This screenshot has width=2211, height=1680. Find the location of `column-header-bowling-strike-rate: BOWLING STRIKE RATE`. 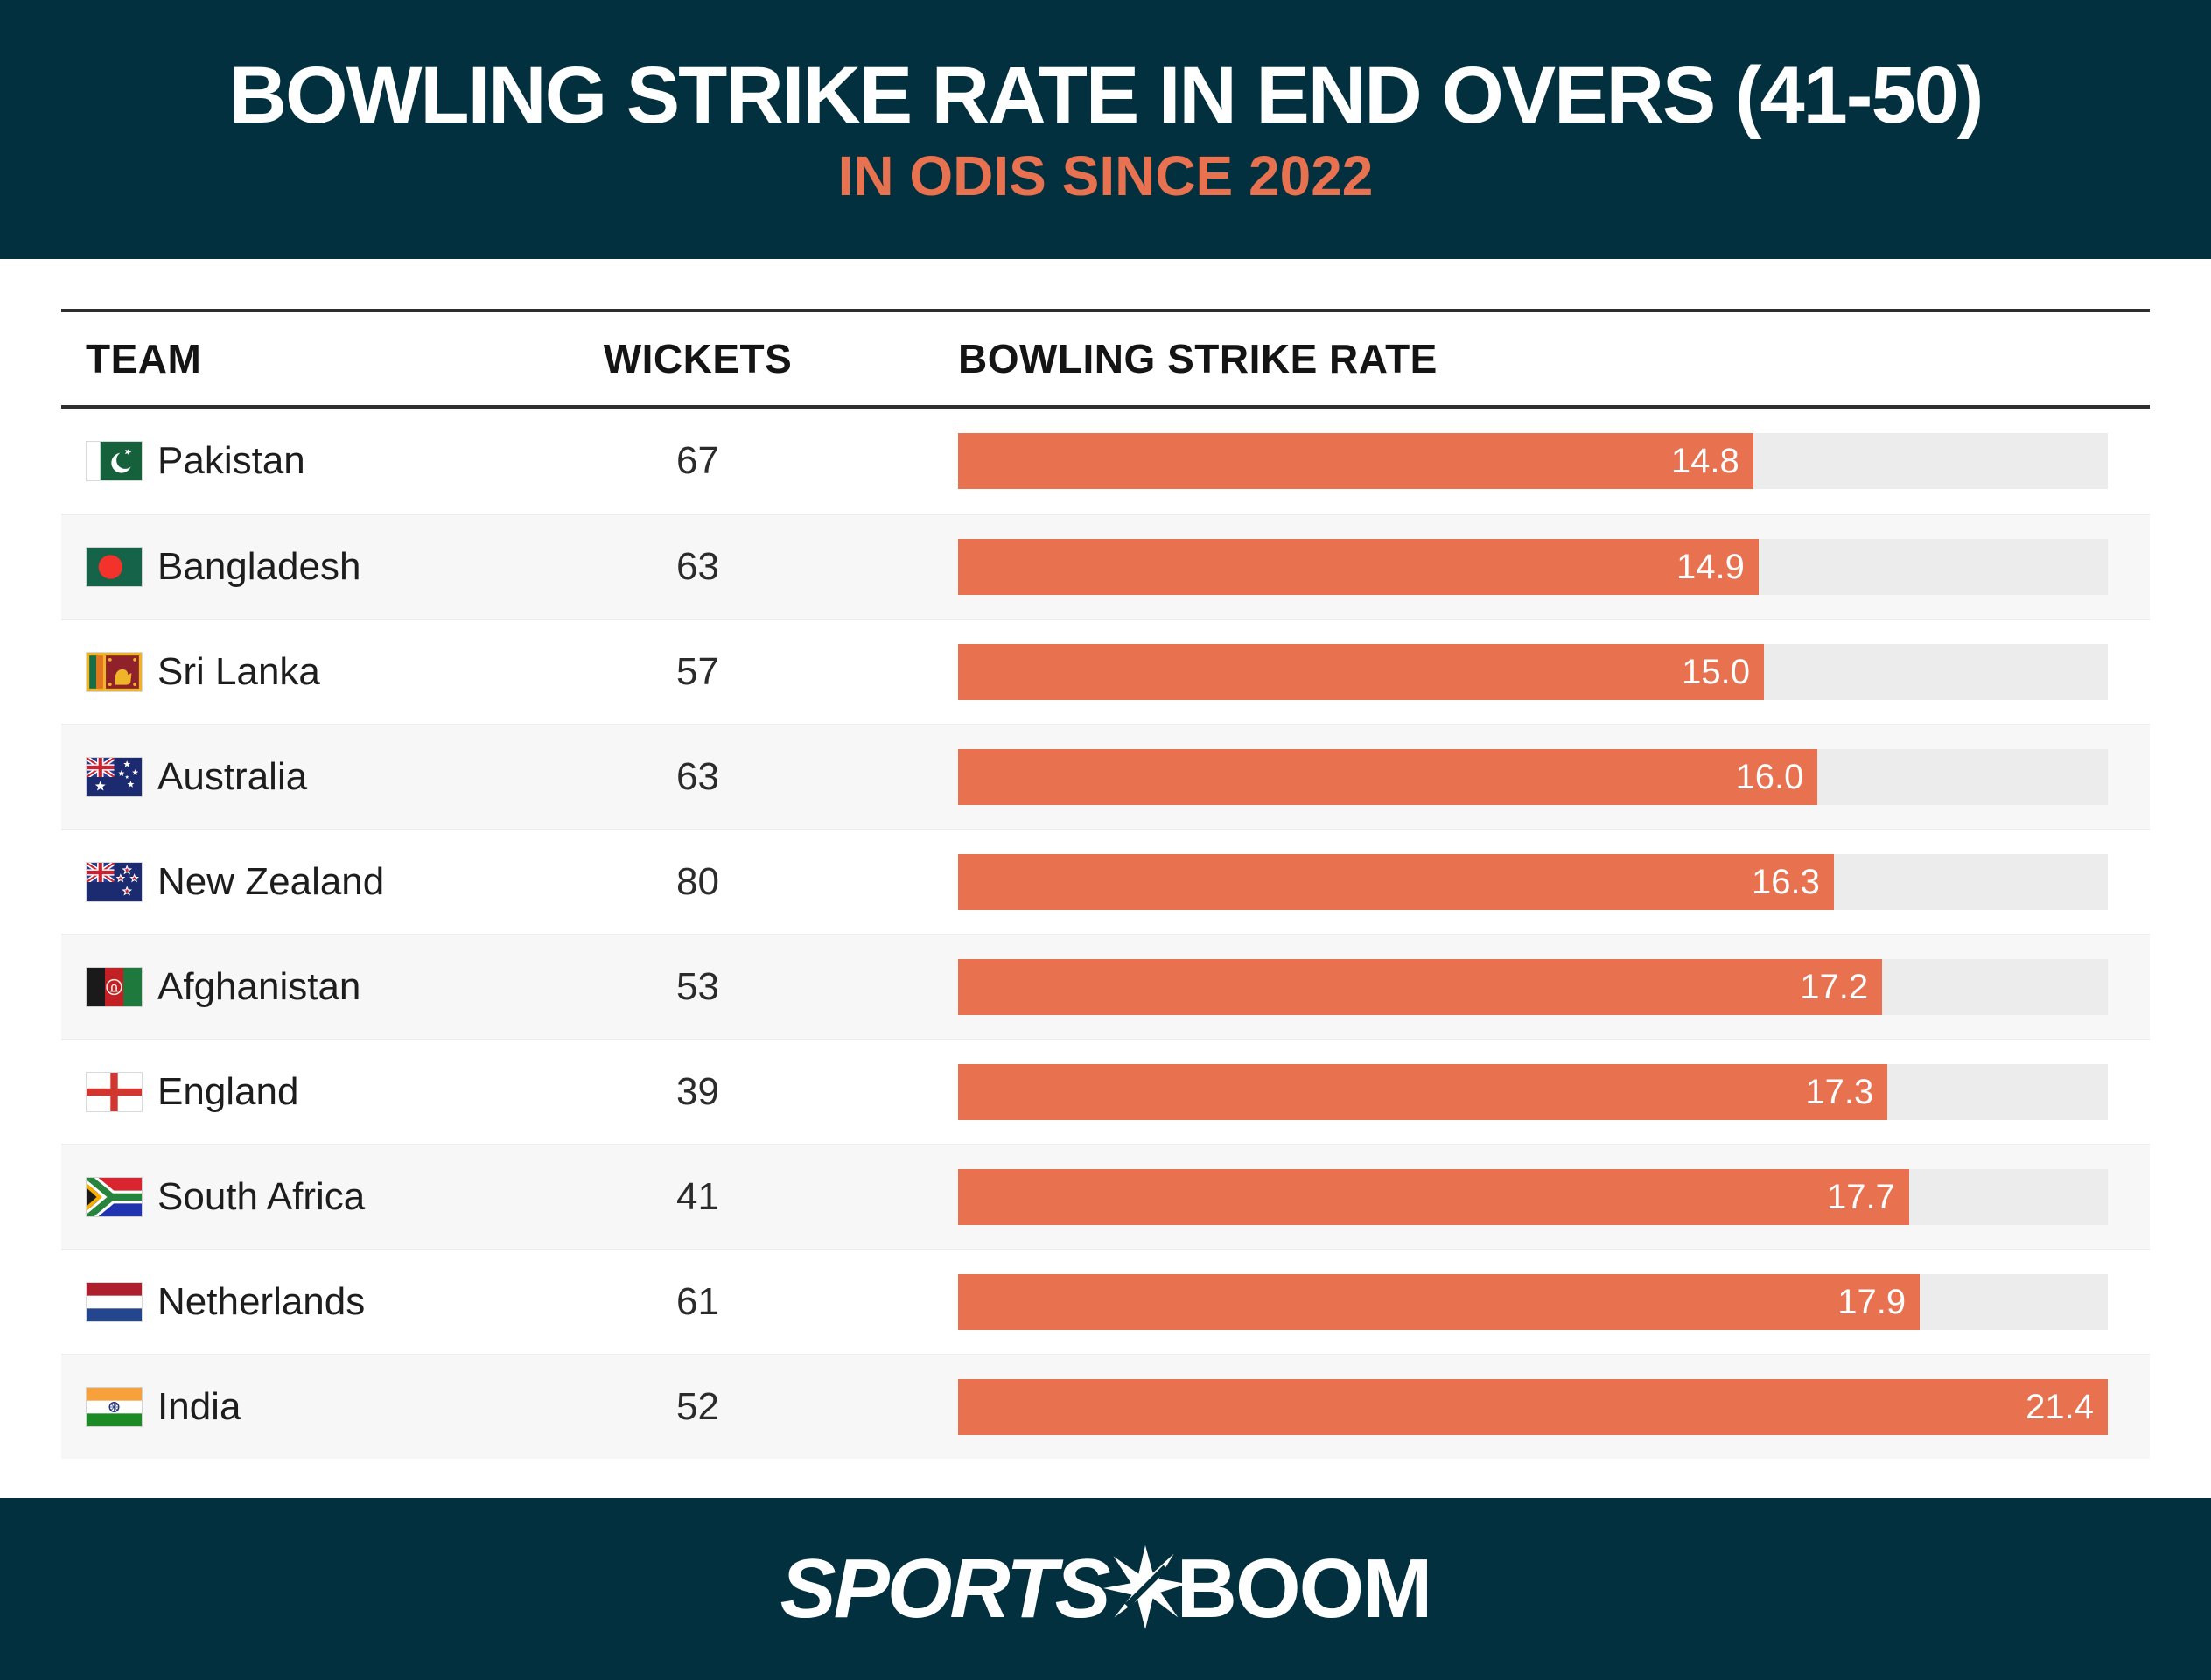

column-header-bowling-strike-rate: BOWLING STRIKE RATE is located at coordinates (1198, 359).